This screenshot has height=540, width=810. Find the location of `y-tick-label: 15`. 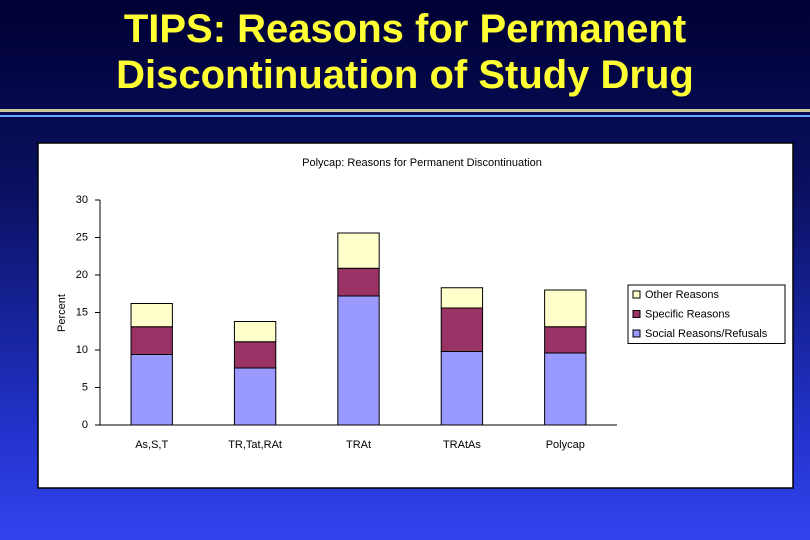

y-tick-label: 15 is located at coordinates (82, 312).